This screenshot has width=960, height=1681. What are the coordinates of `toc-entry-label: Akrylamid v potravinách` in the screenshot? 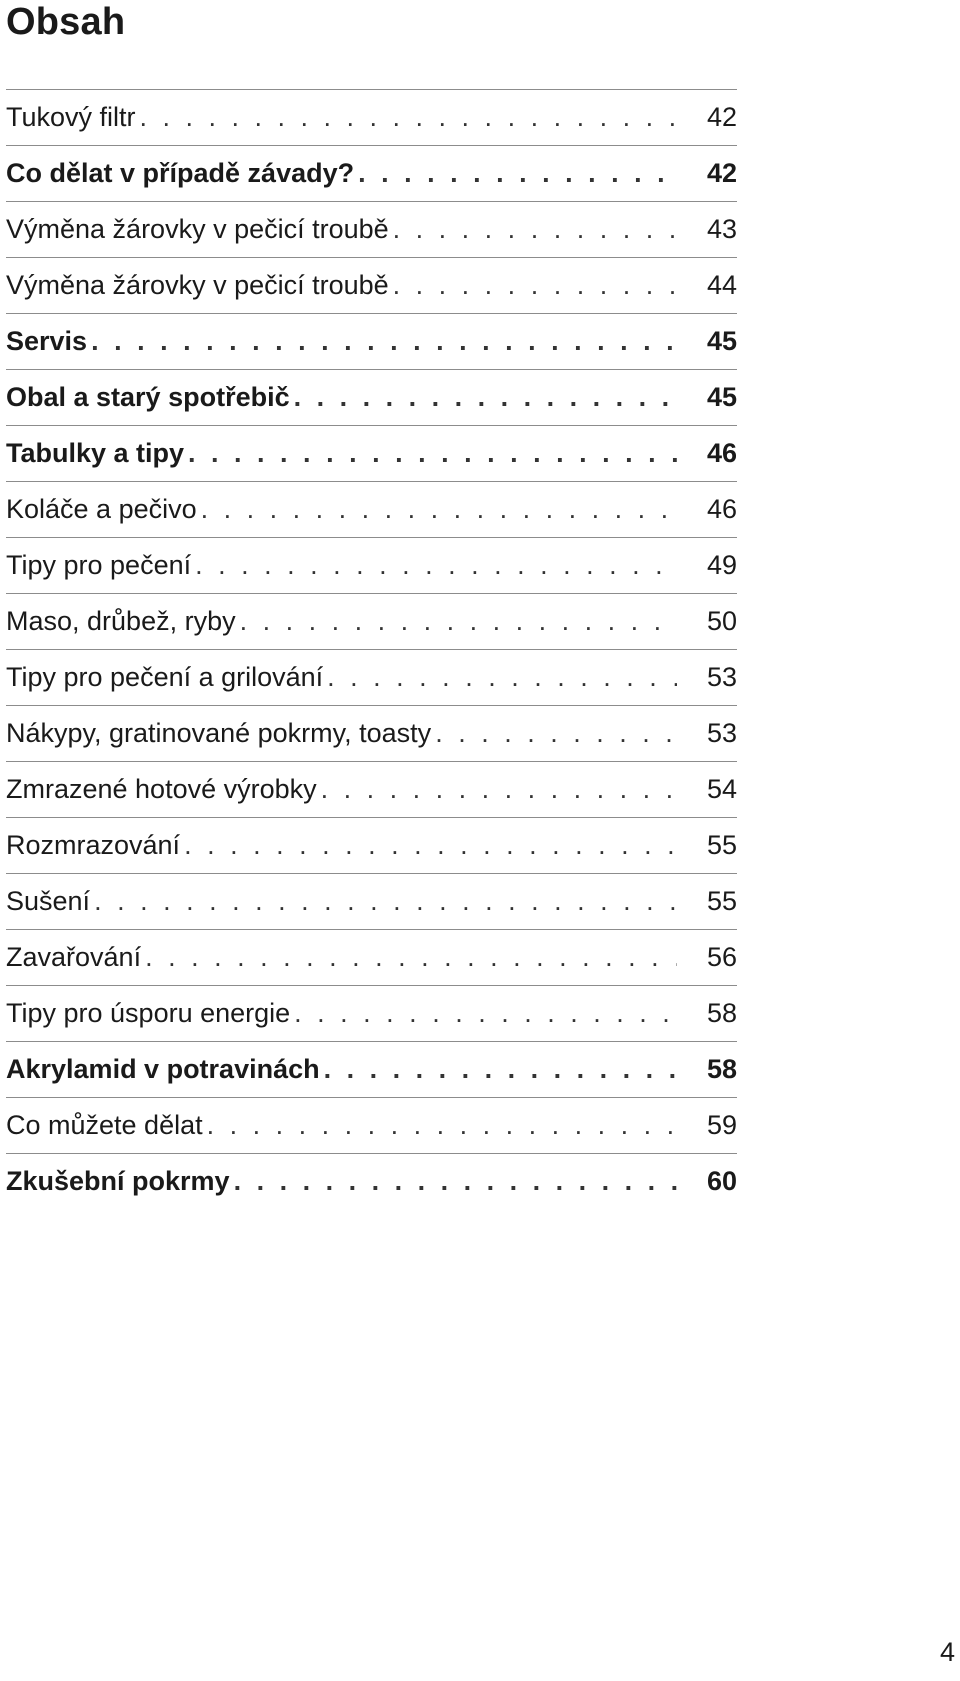 It's located at (163, 1069).